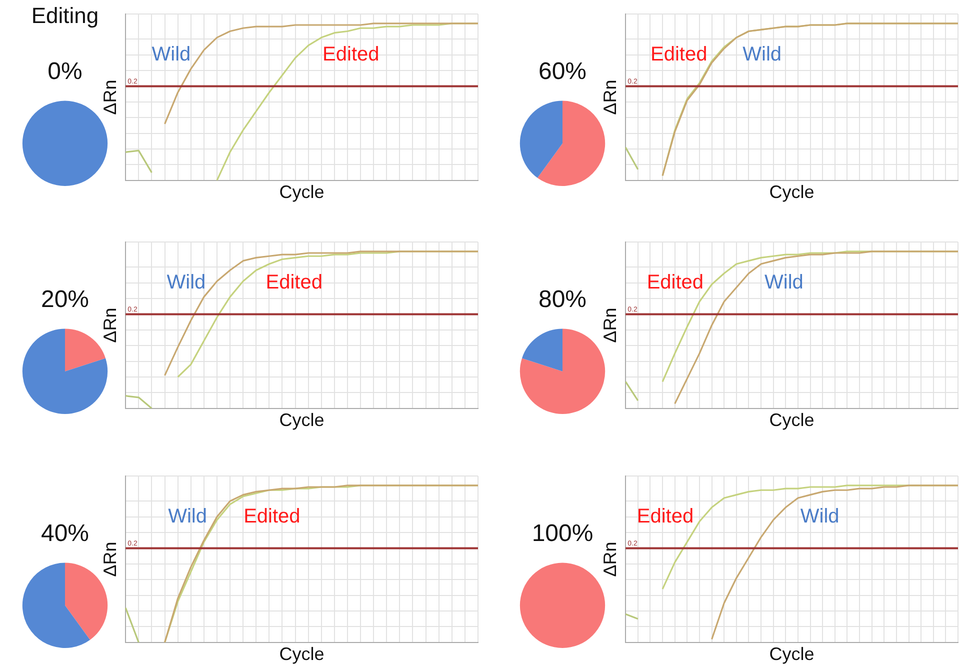  I want to click on chart-title: 20%, so click(65, 300).